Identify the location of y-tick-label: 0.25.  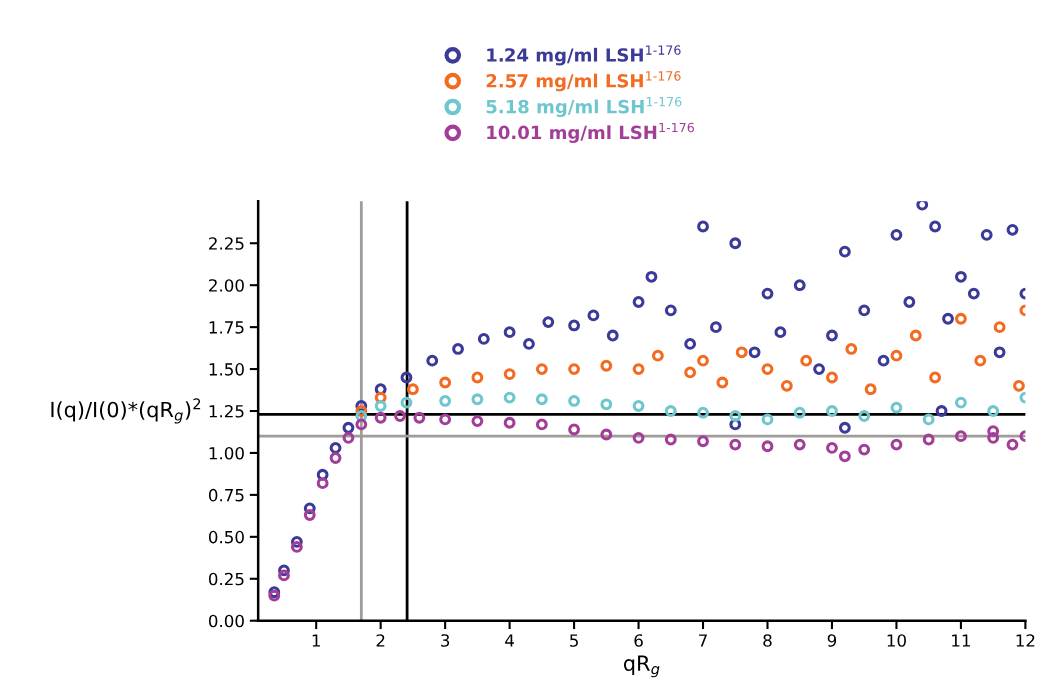
(226, 579).